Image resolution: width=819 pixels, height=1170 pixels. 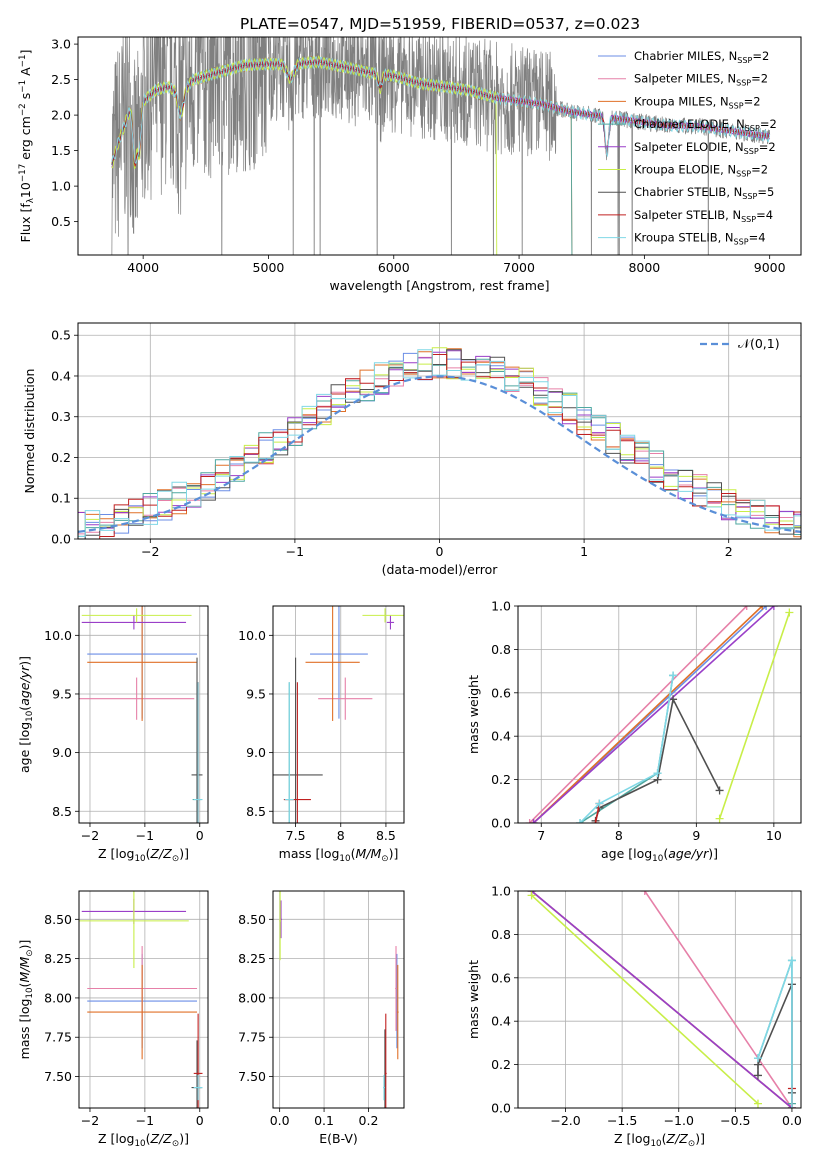 I want to click on legend-entry: Kroupa MILES, NSSP​=2, so click(x=697, y=102).